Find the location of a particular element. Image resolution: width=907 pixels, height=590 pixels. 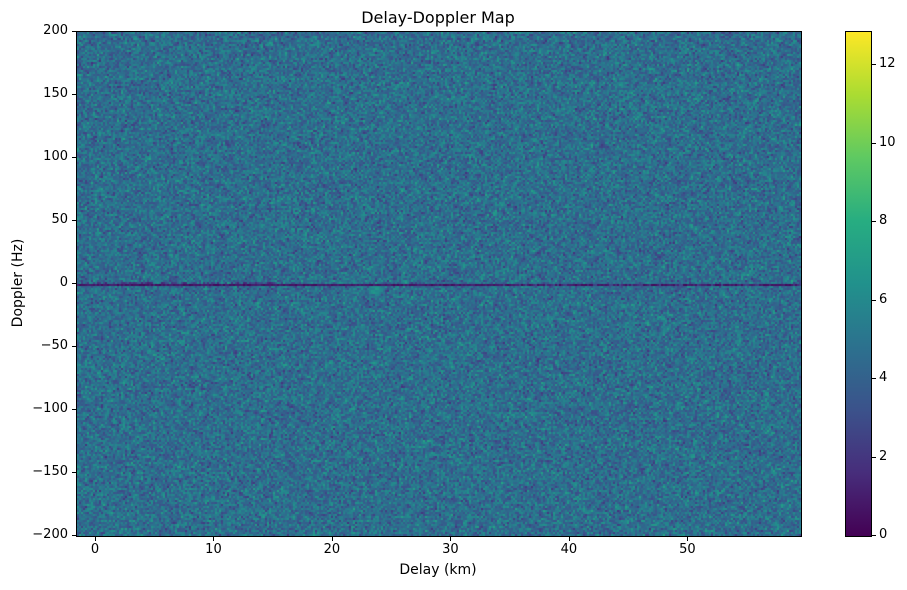

colorbar-tick-label: 6 is located at coordinates (883, 299).